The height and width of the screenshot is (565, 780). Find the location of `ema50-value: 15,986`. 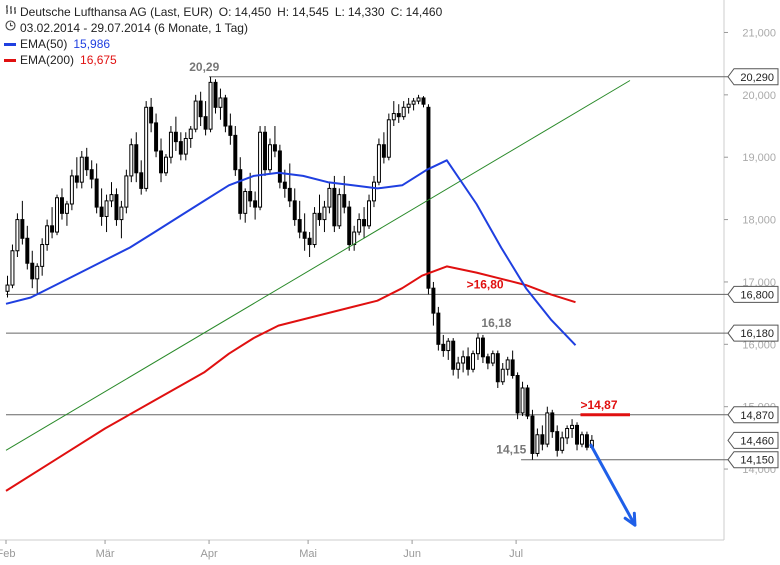

ema50-value: 15,986 is located at coordinates (92, 44).